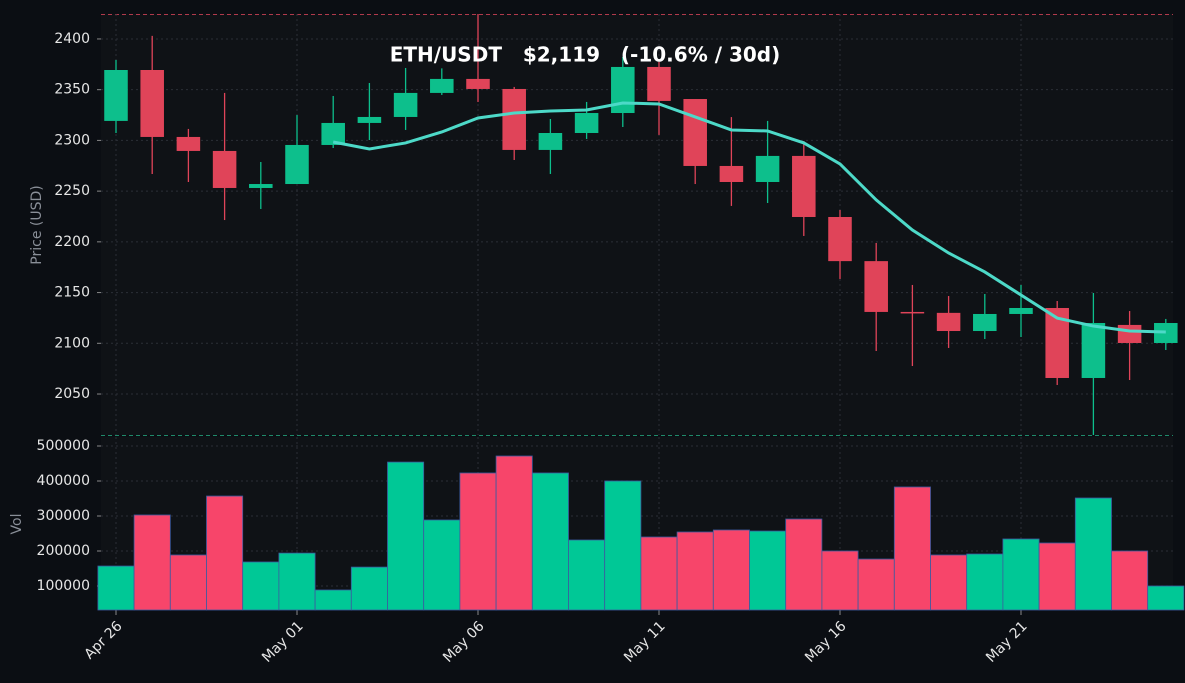 This screenshot has width=1185, height=683. Describe the element at coordinates (72, 191) in the screenshot. I see `y-tick-label: 2250` at that location.